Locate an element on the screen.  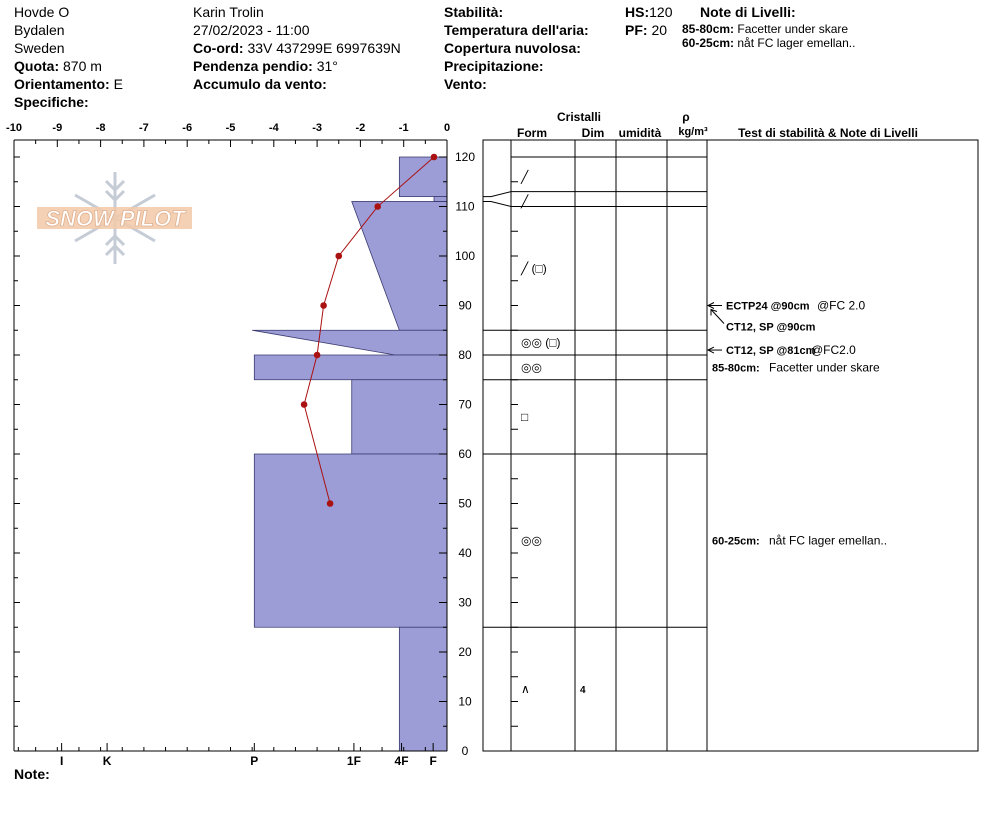
layer-notes-title: Note di Livelli: is located at coordinates (748, 12).